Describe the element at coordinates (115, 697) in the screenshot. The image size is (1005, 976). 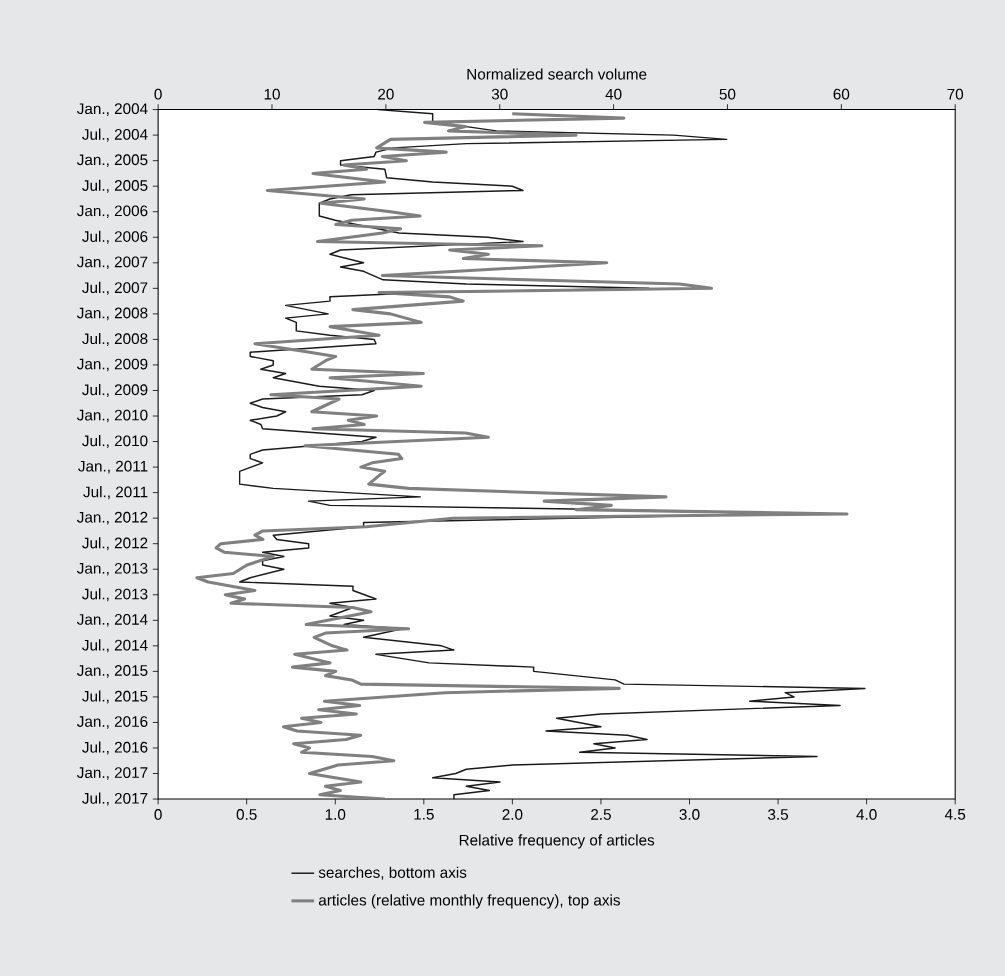
I see `y-tick-label: Jul., 2015` at that location.